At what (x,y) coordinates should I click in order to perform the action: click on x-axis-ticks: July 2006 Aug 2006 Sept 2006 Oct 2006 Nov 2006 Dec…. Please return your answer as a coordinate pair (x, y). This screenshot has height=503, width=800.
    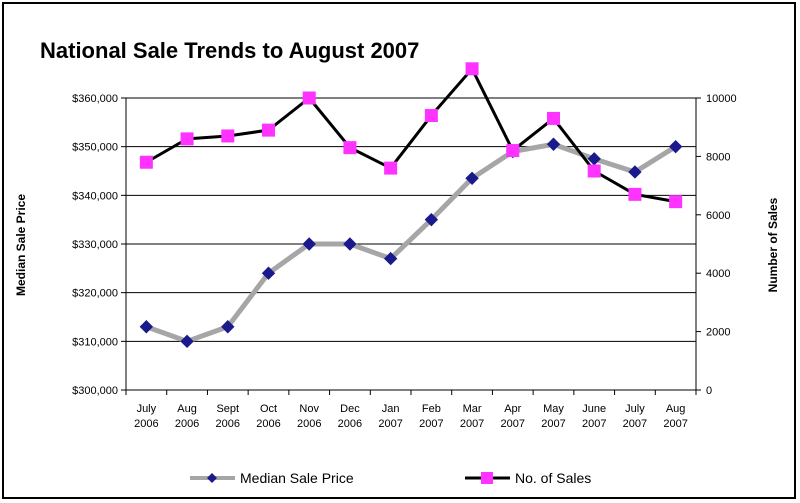
    Looking at the image, I should click on (411, 410).